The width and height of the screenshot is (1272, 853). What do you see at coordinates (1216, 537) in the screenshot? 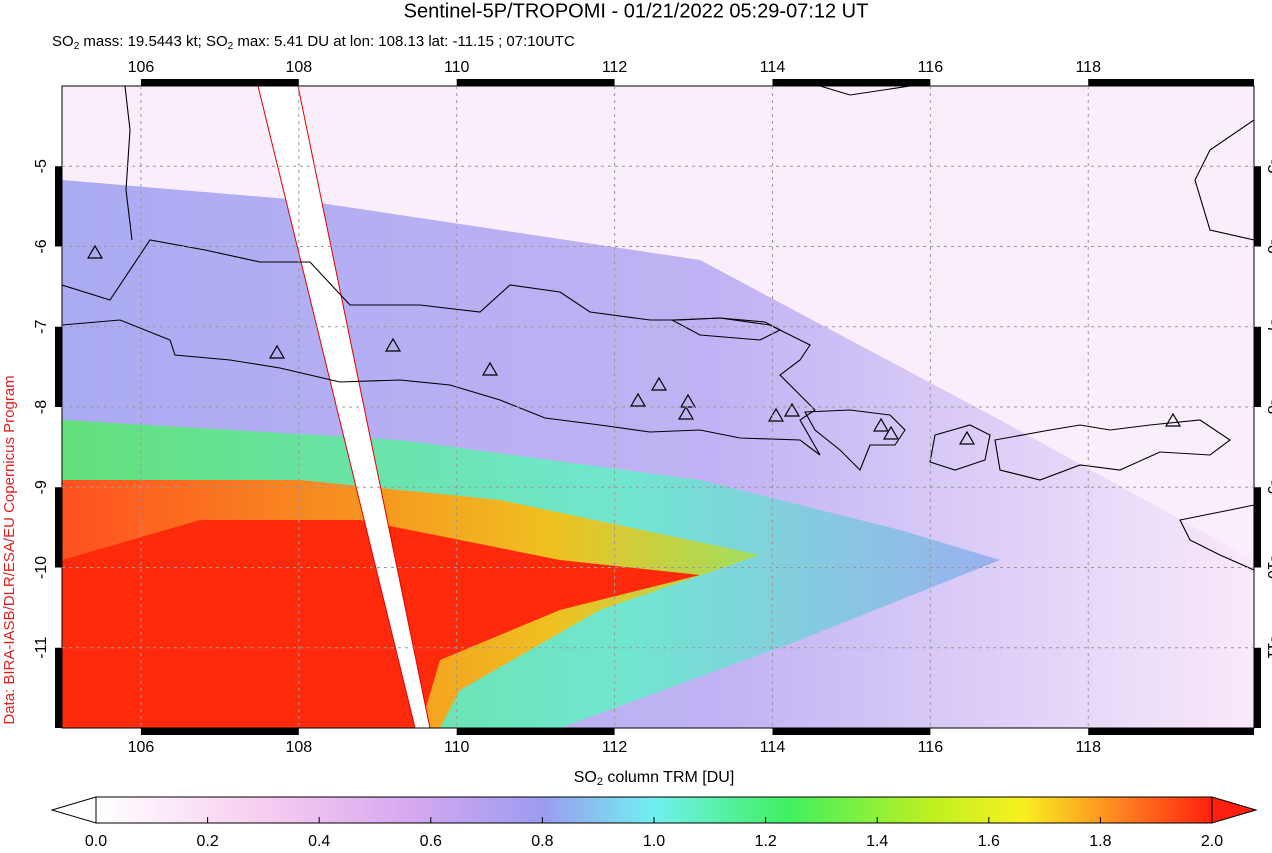
I see `coastline-sumba` at bounding box center [1216, 537].